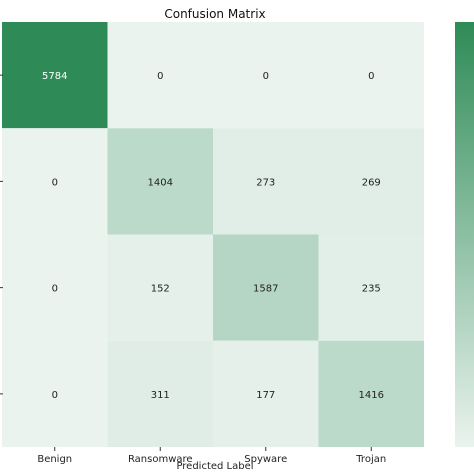 The image size is (474, 474). I want to click on cell-value-label: 5784, so click(54, 76).